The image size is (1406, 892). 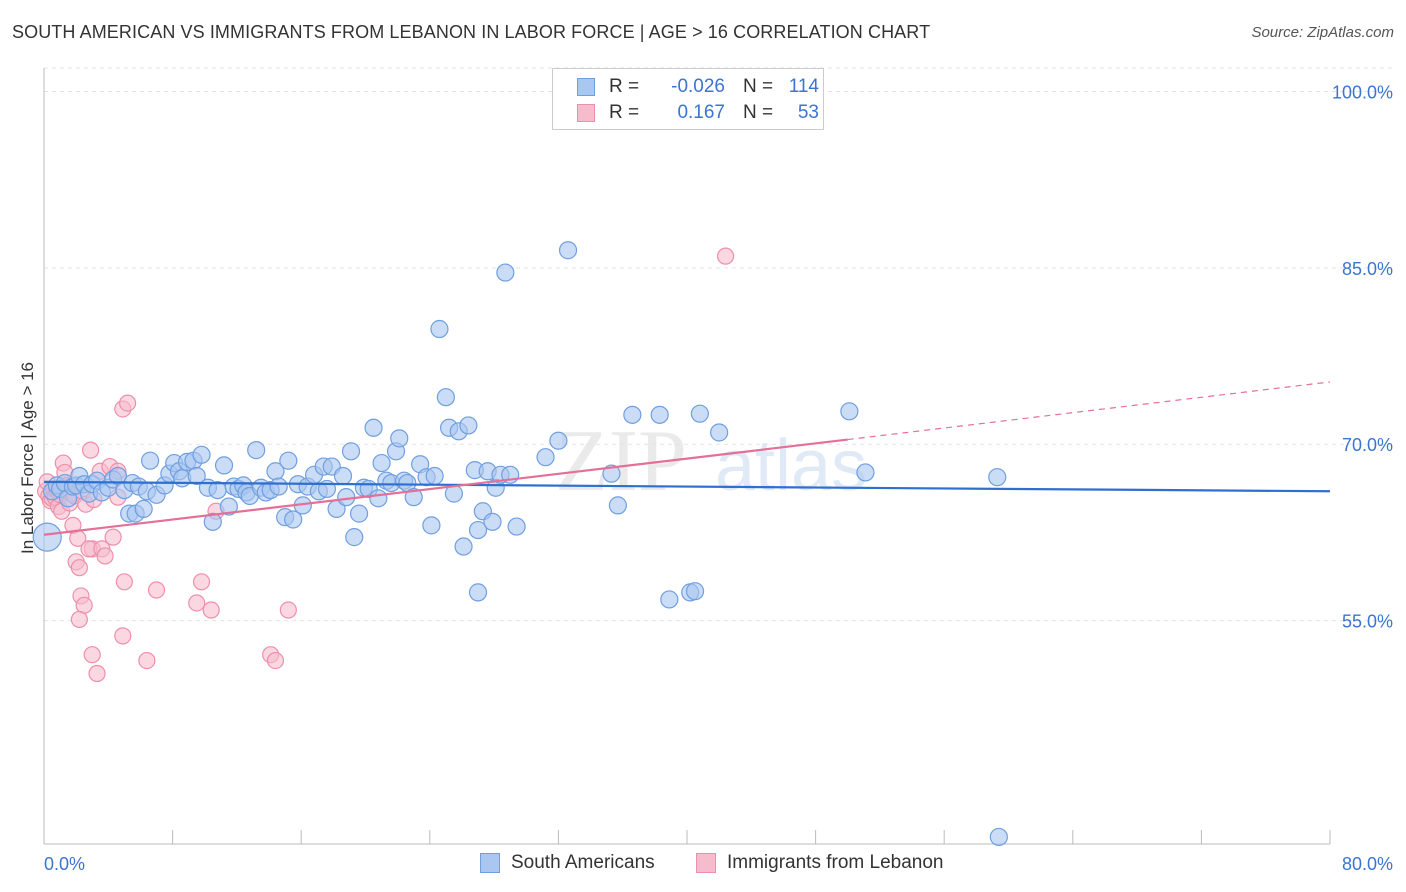 What do you see at coordinates (1367, 864) in the screenshot?
I see `x-tick-label: 80.0%` at bounding box center [1367, 864].